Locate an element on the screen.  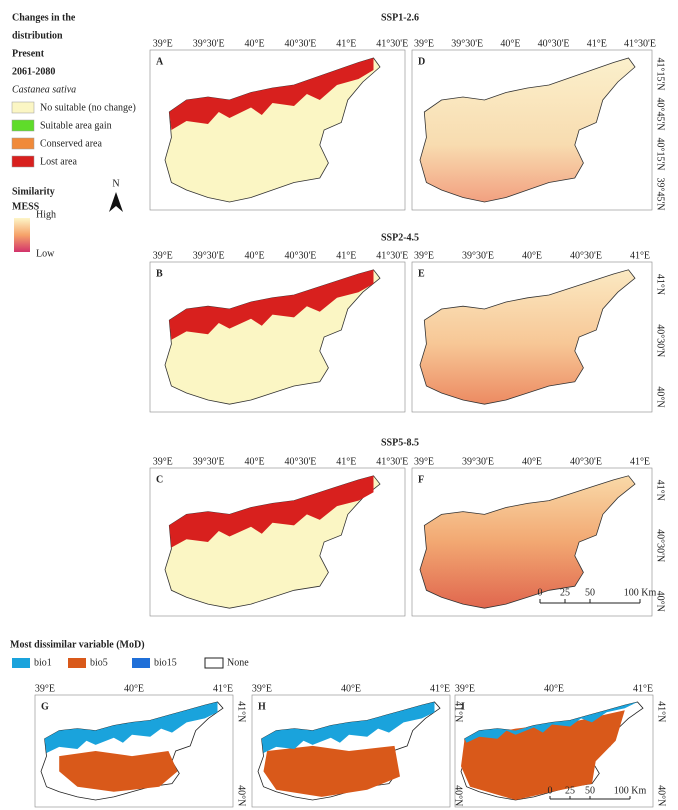
mod-label: bio5 is located at coordinates (99, 662).